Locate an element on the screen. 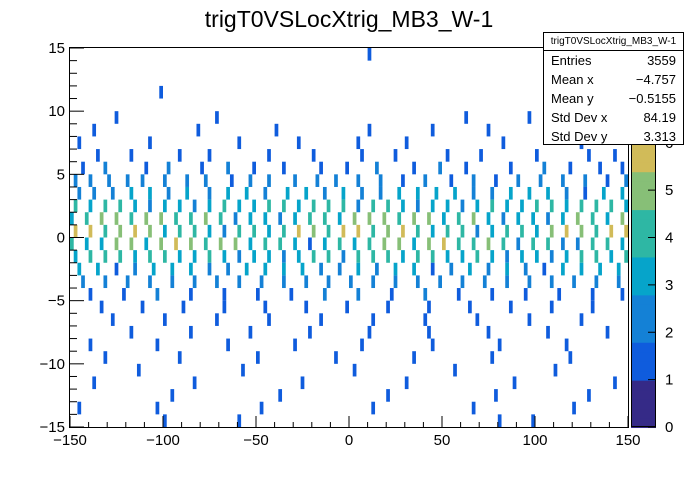  stat-value: 3.313 is located at coordinates (659, 136).